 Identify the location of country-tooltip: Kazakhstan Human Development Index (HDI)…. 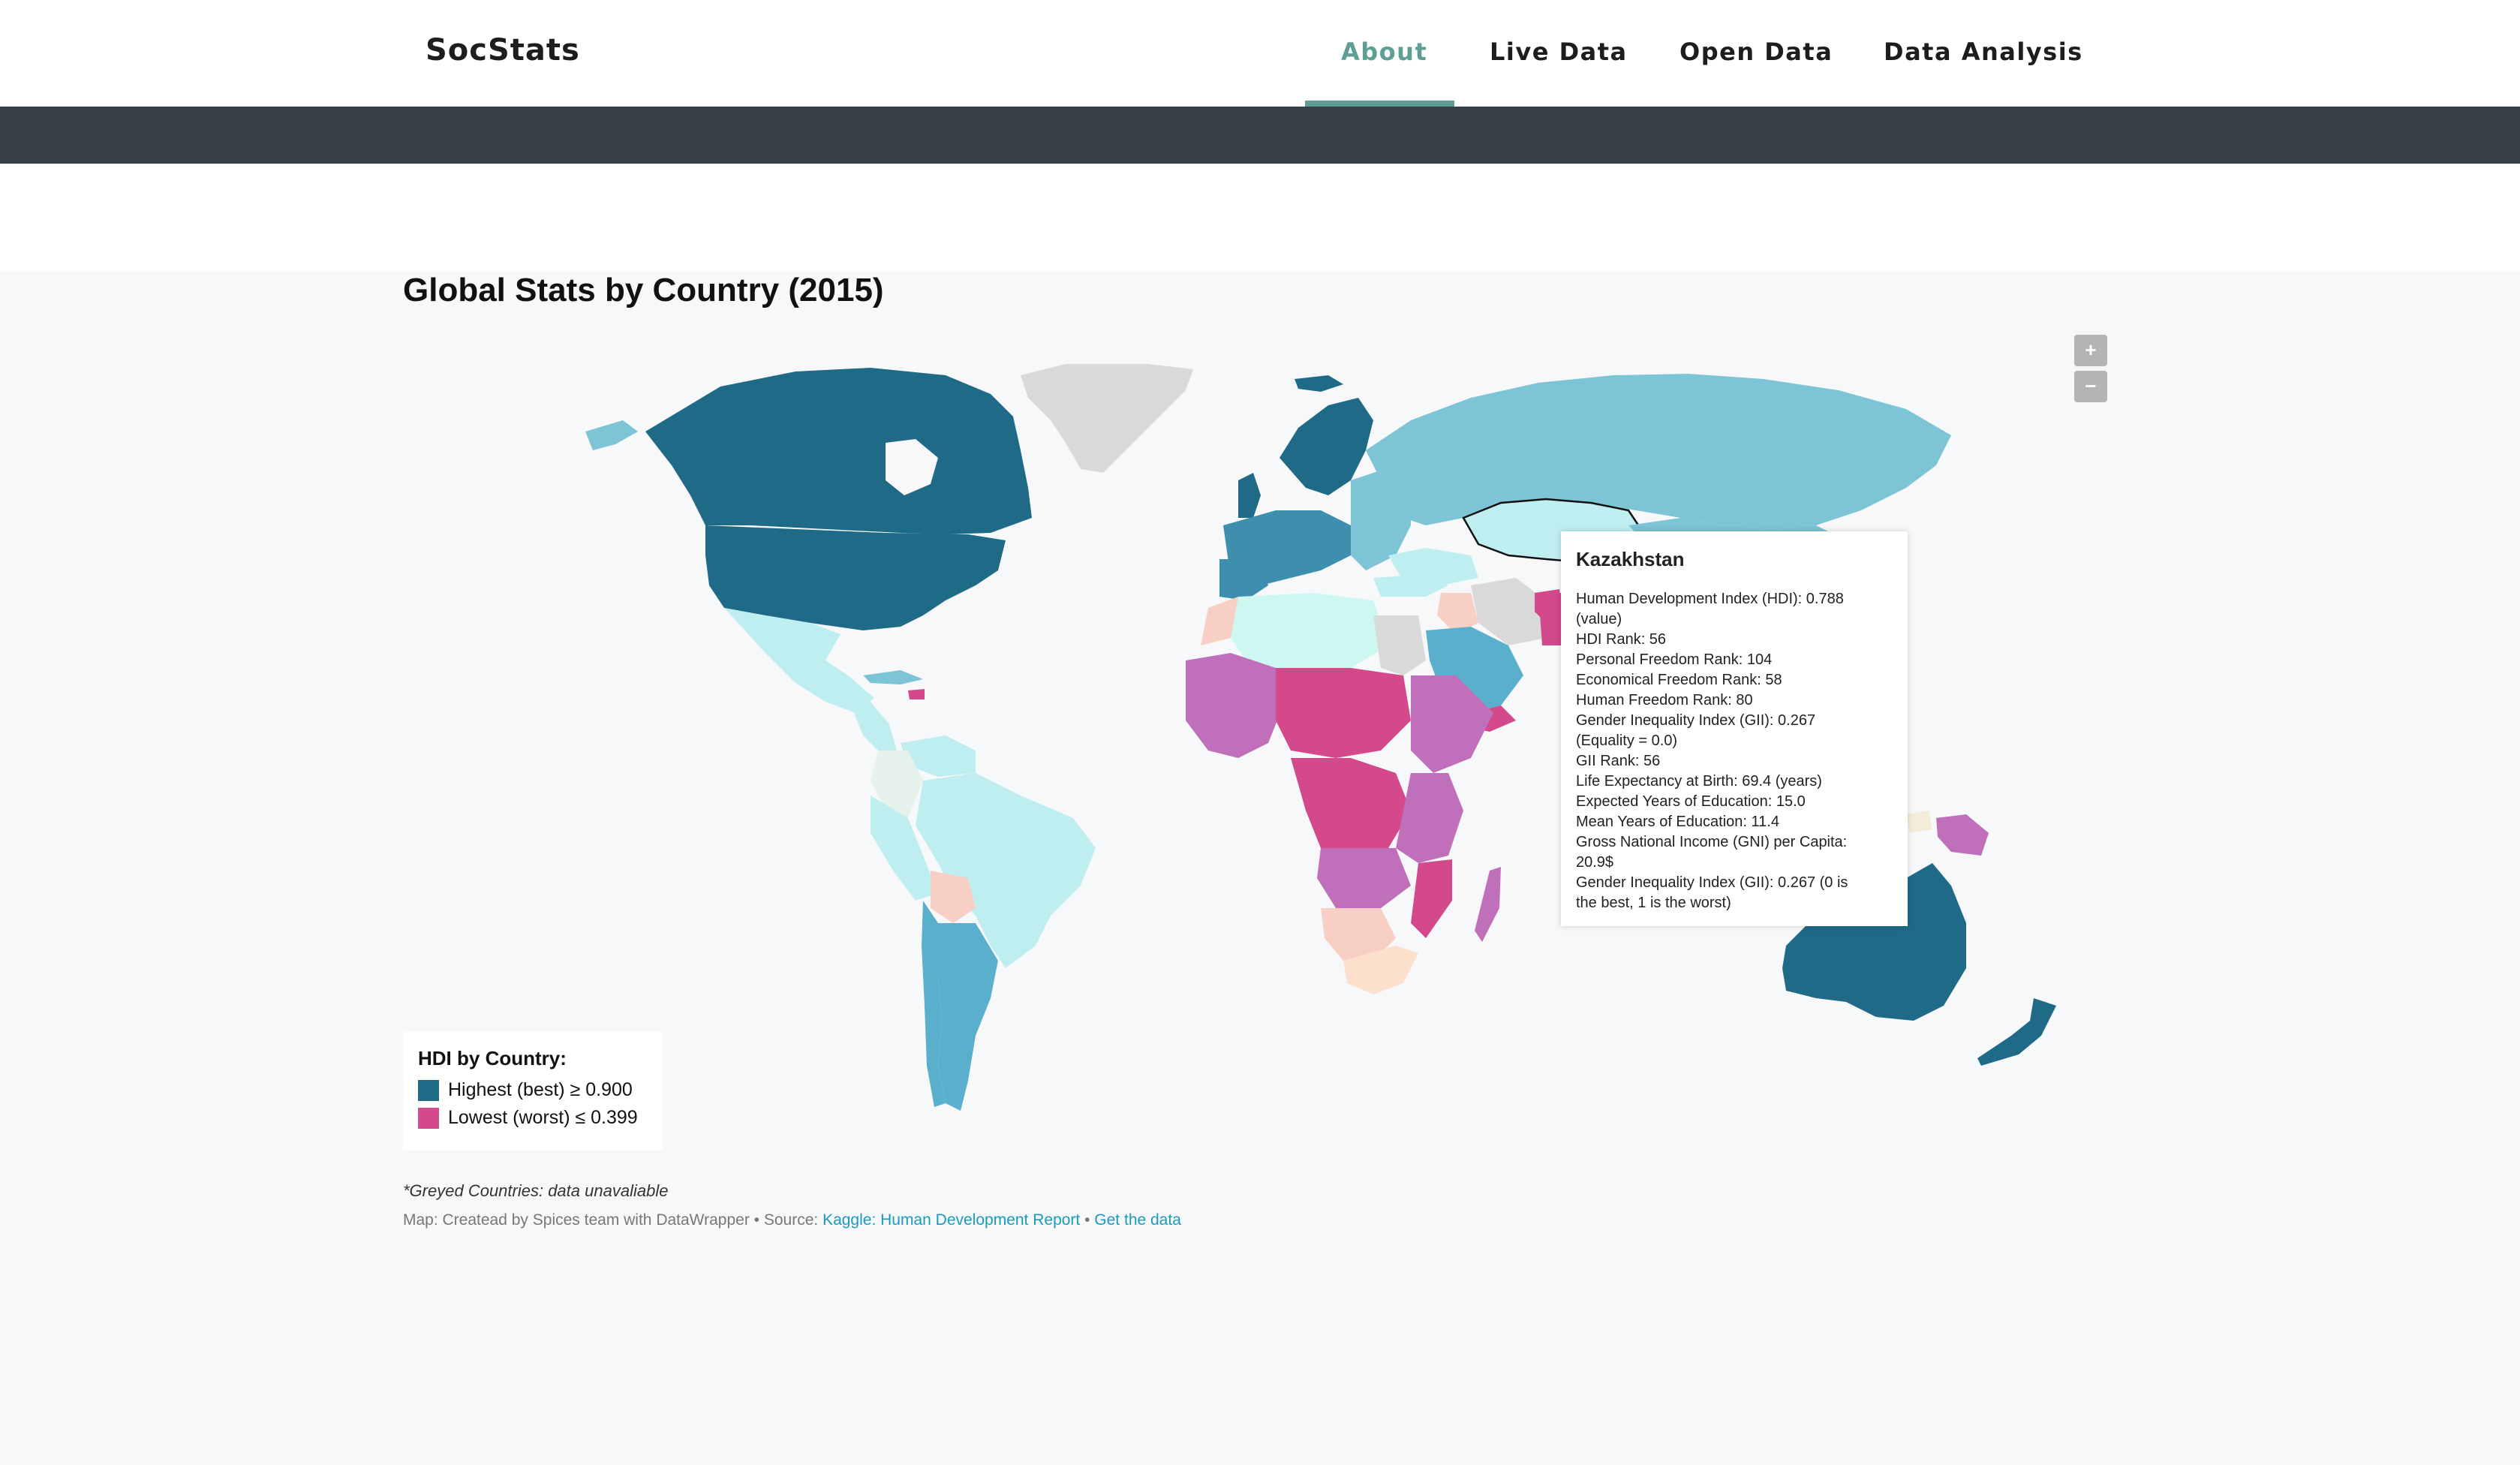
(1734, 728).